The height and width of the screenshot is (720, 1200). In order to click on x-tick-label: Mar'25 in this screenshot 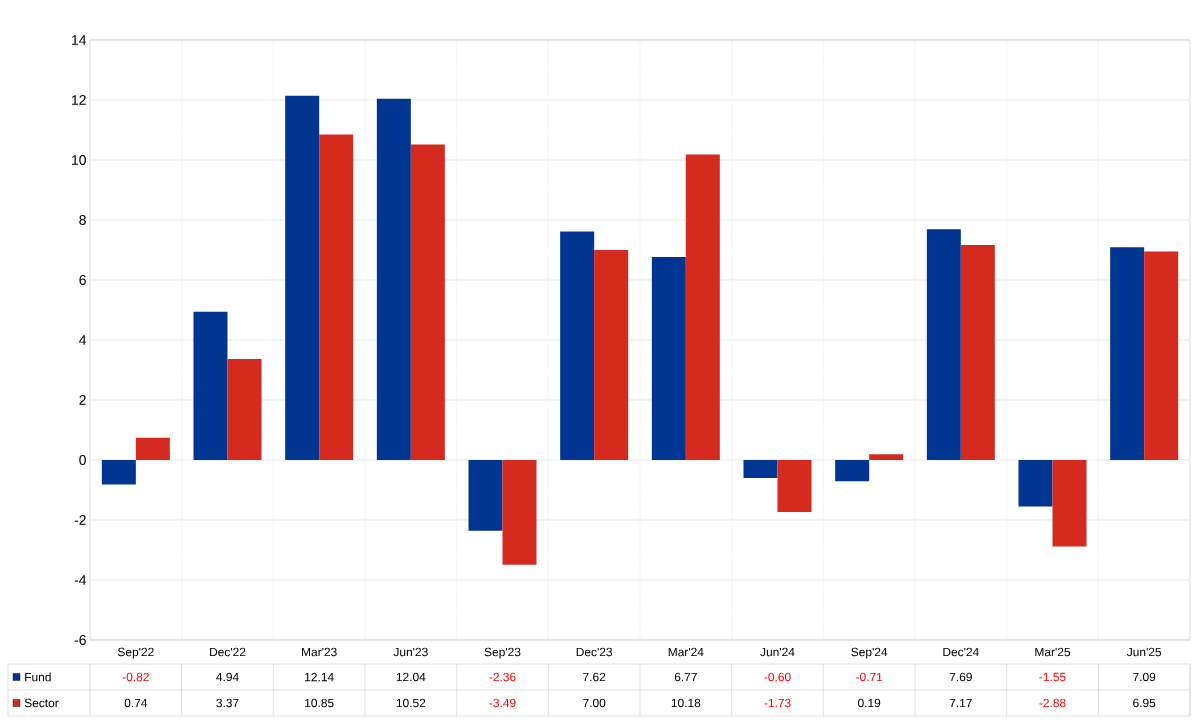, I will do `click(1053, 652)`.